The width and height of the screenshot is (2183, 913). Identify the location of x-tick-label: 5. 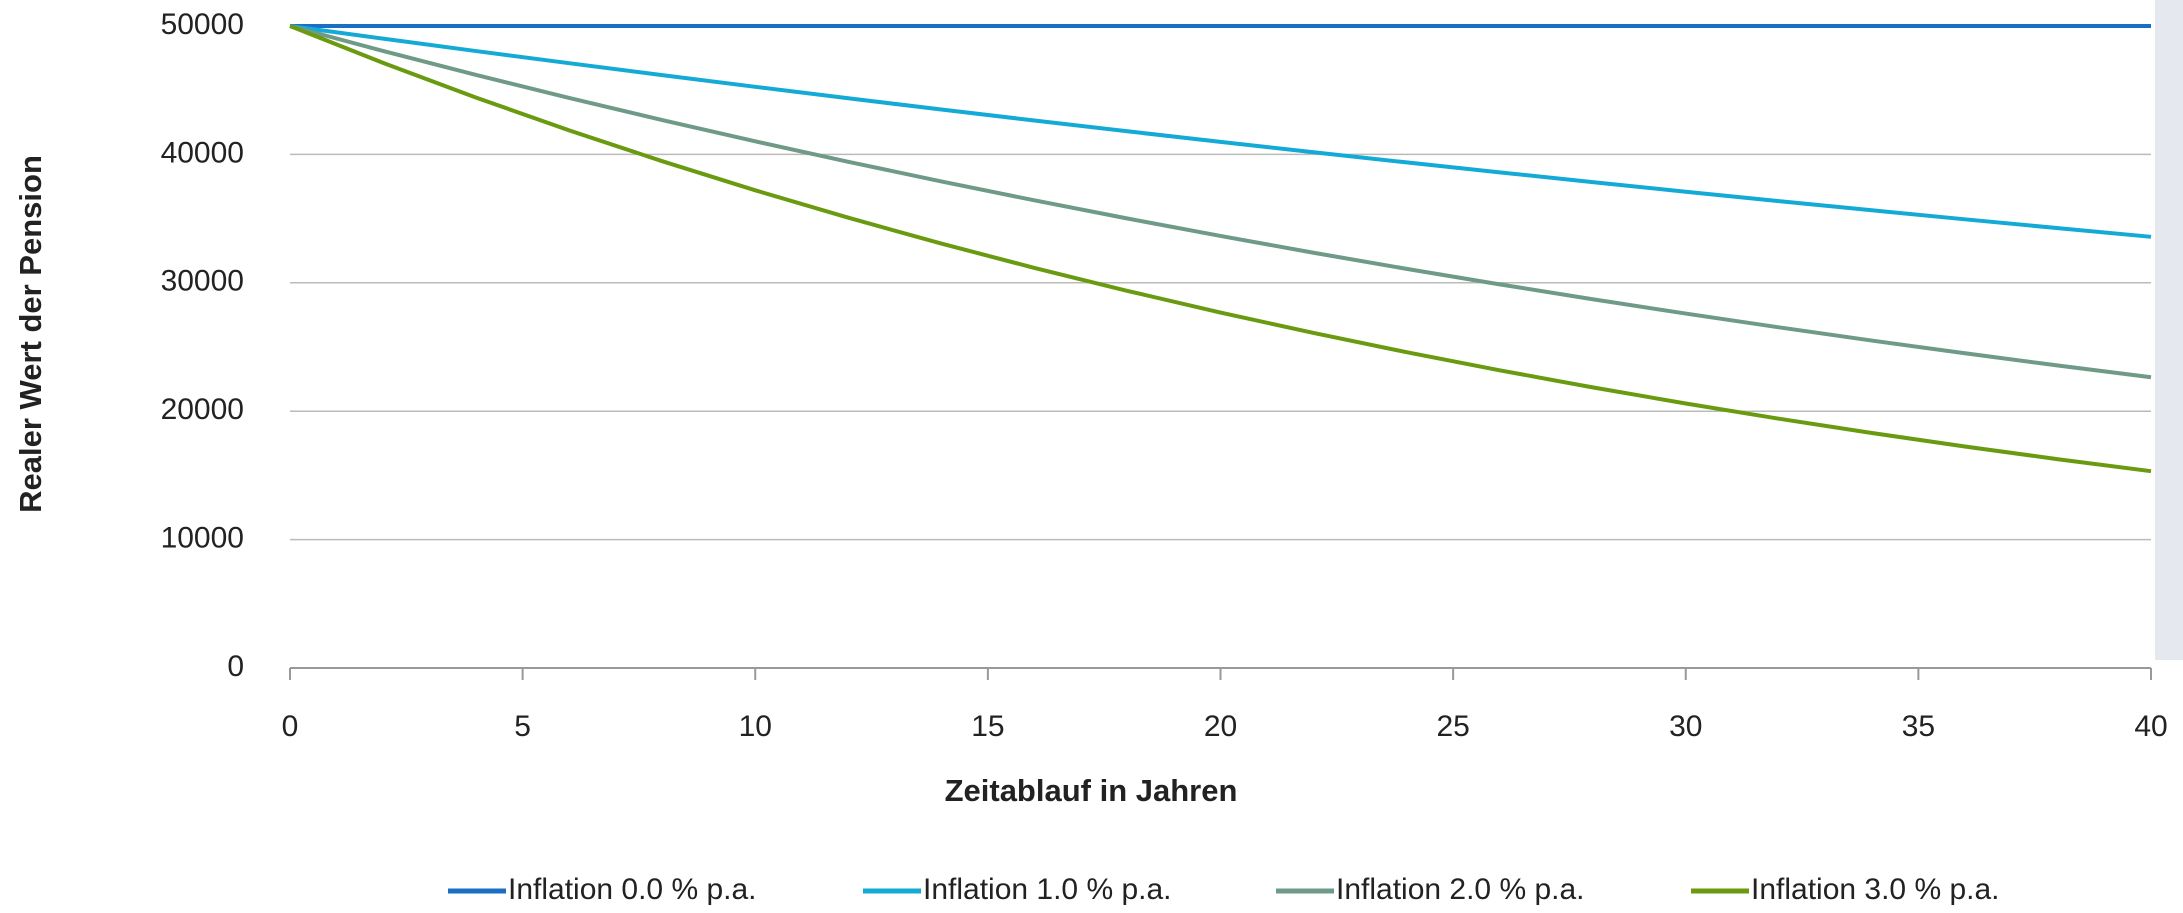
(522, 726).